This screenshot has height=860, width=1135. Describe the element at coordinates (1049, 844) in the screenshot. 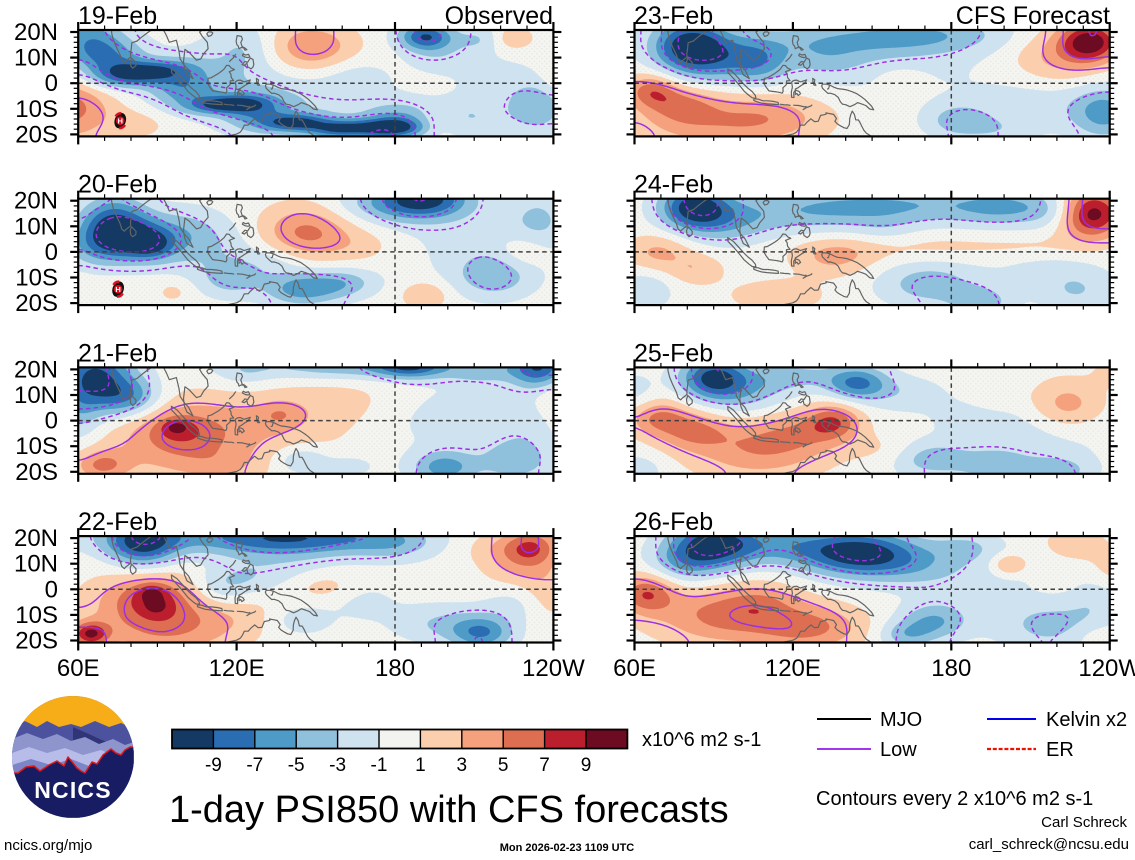

I see `svg-text: carl_schreck@ncsu.edu` at that location.